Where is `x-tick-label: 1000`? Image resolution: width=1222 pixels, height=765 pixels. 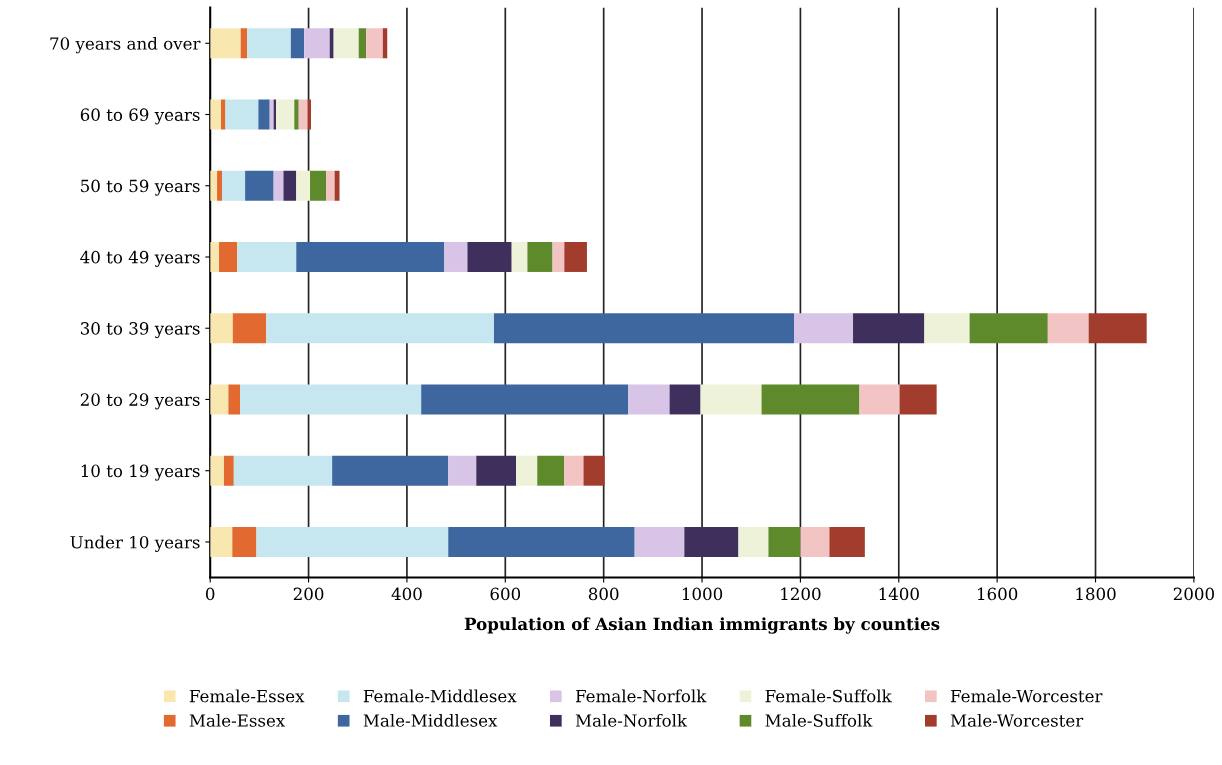
x-tick-label: 1000 is located at coordinates (702, 594).